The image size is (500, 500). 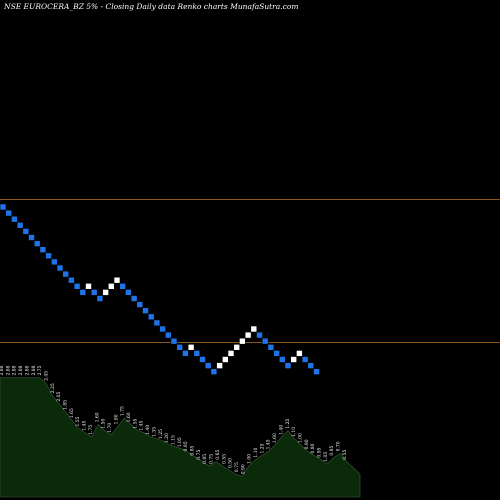 I want to click on volume-label: 0.50, so click(x=231, y=463).